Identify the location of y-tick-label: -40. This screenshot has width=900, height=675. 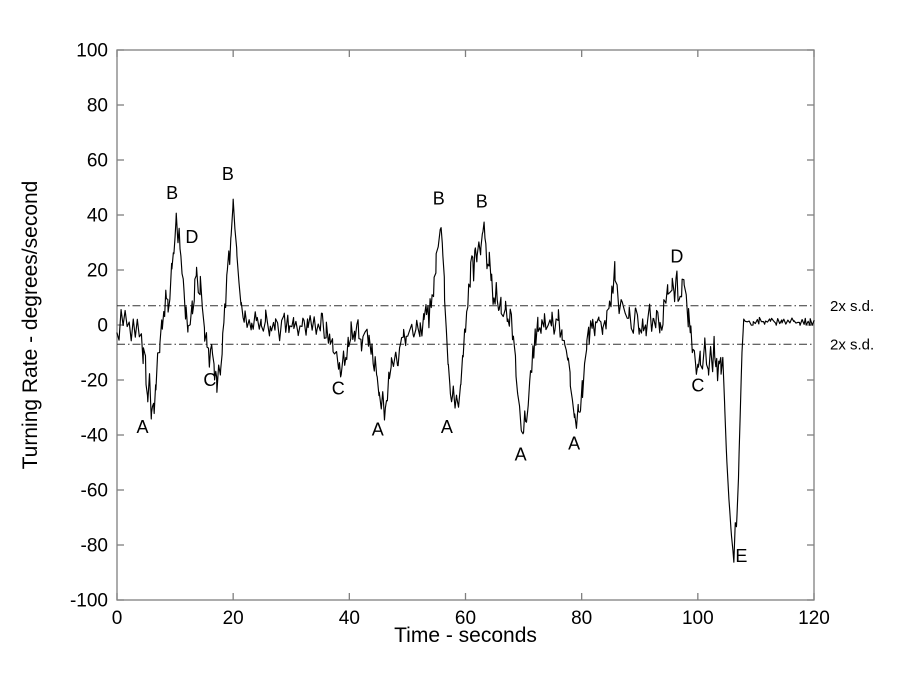
(94, 436).